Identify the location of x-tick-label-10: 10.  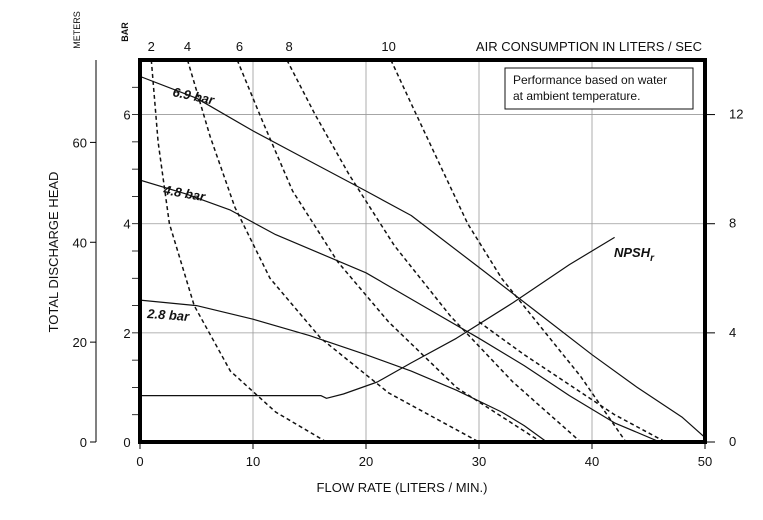
(253, 461).